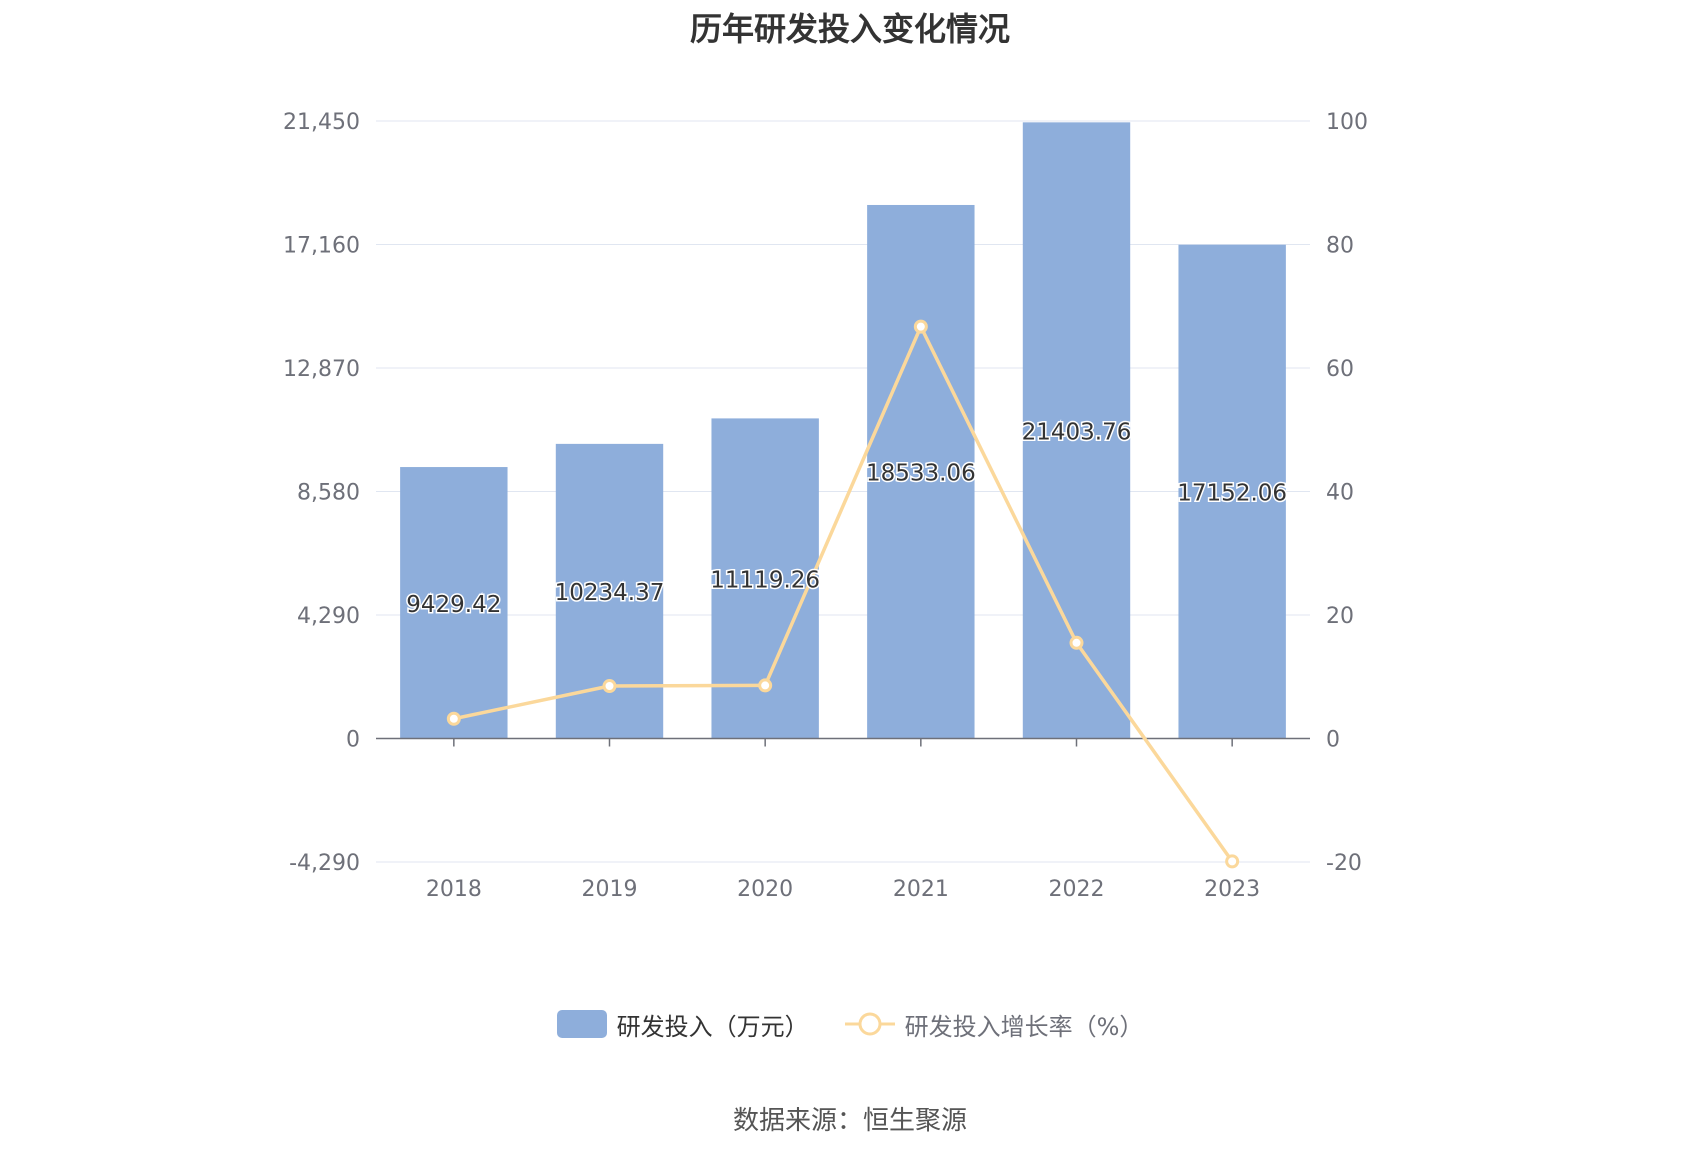 Image resolution: width=1700 pixels, height=1150 pixels. What do you see at coordinates (1024, 1026) in the screenshot?
I see `legend-label-growth-rate: 研发投入增长率（%）` at bounding box center [1024, 1026].